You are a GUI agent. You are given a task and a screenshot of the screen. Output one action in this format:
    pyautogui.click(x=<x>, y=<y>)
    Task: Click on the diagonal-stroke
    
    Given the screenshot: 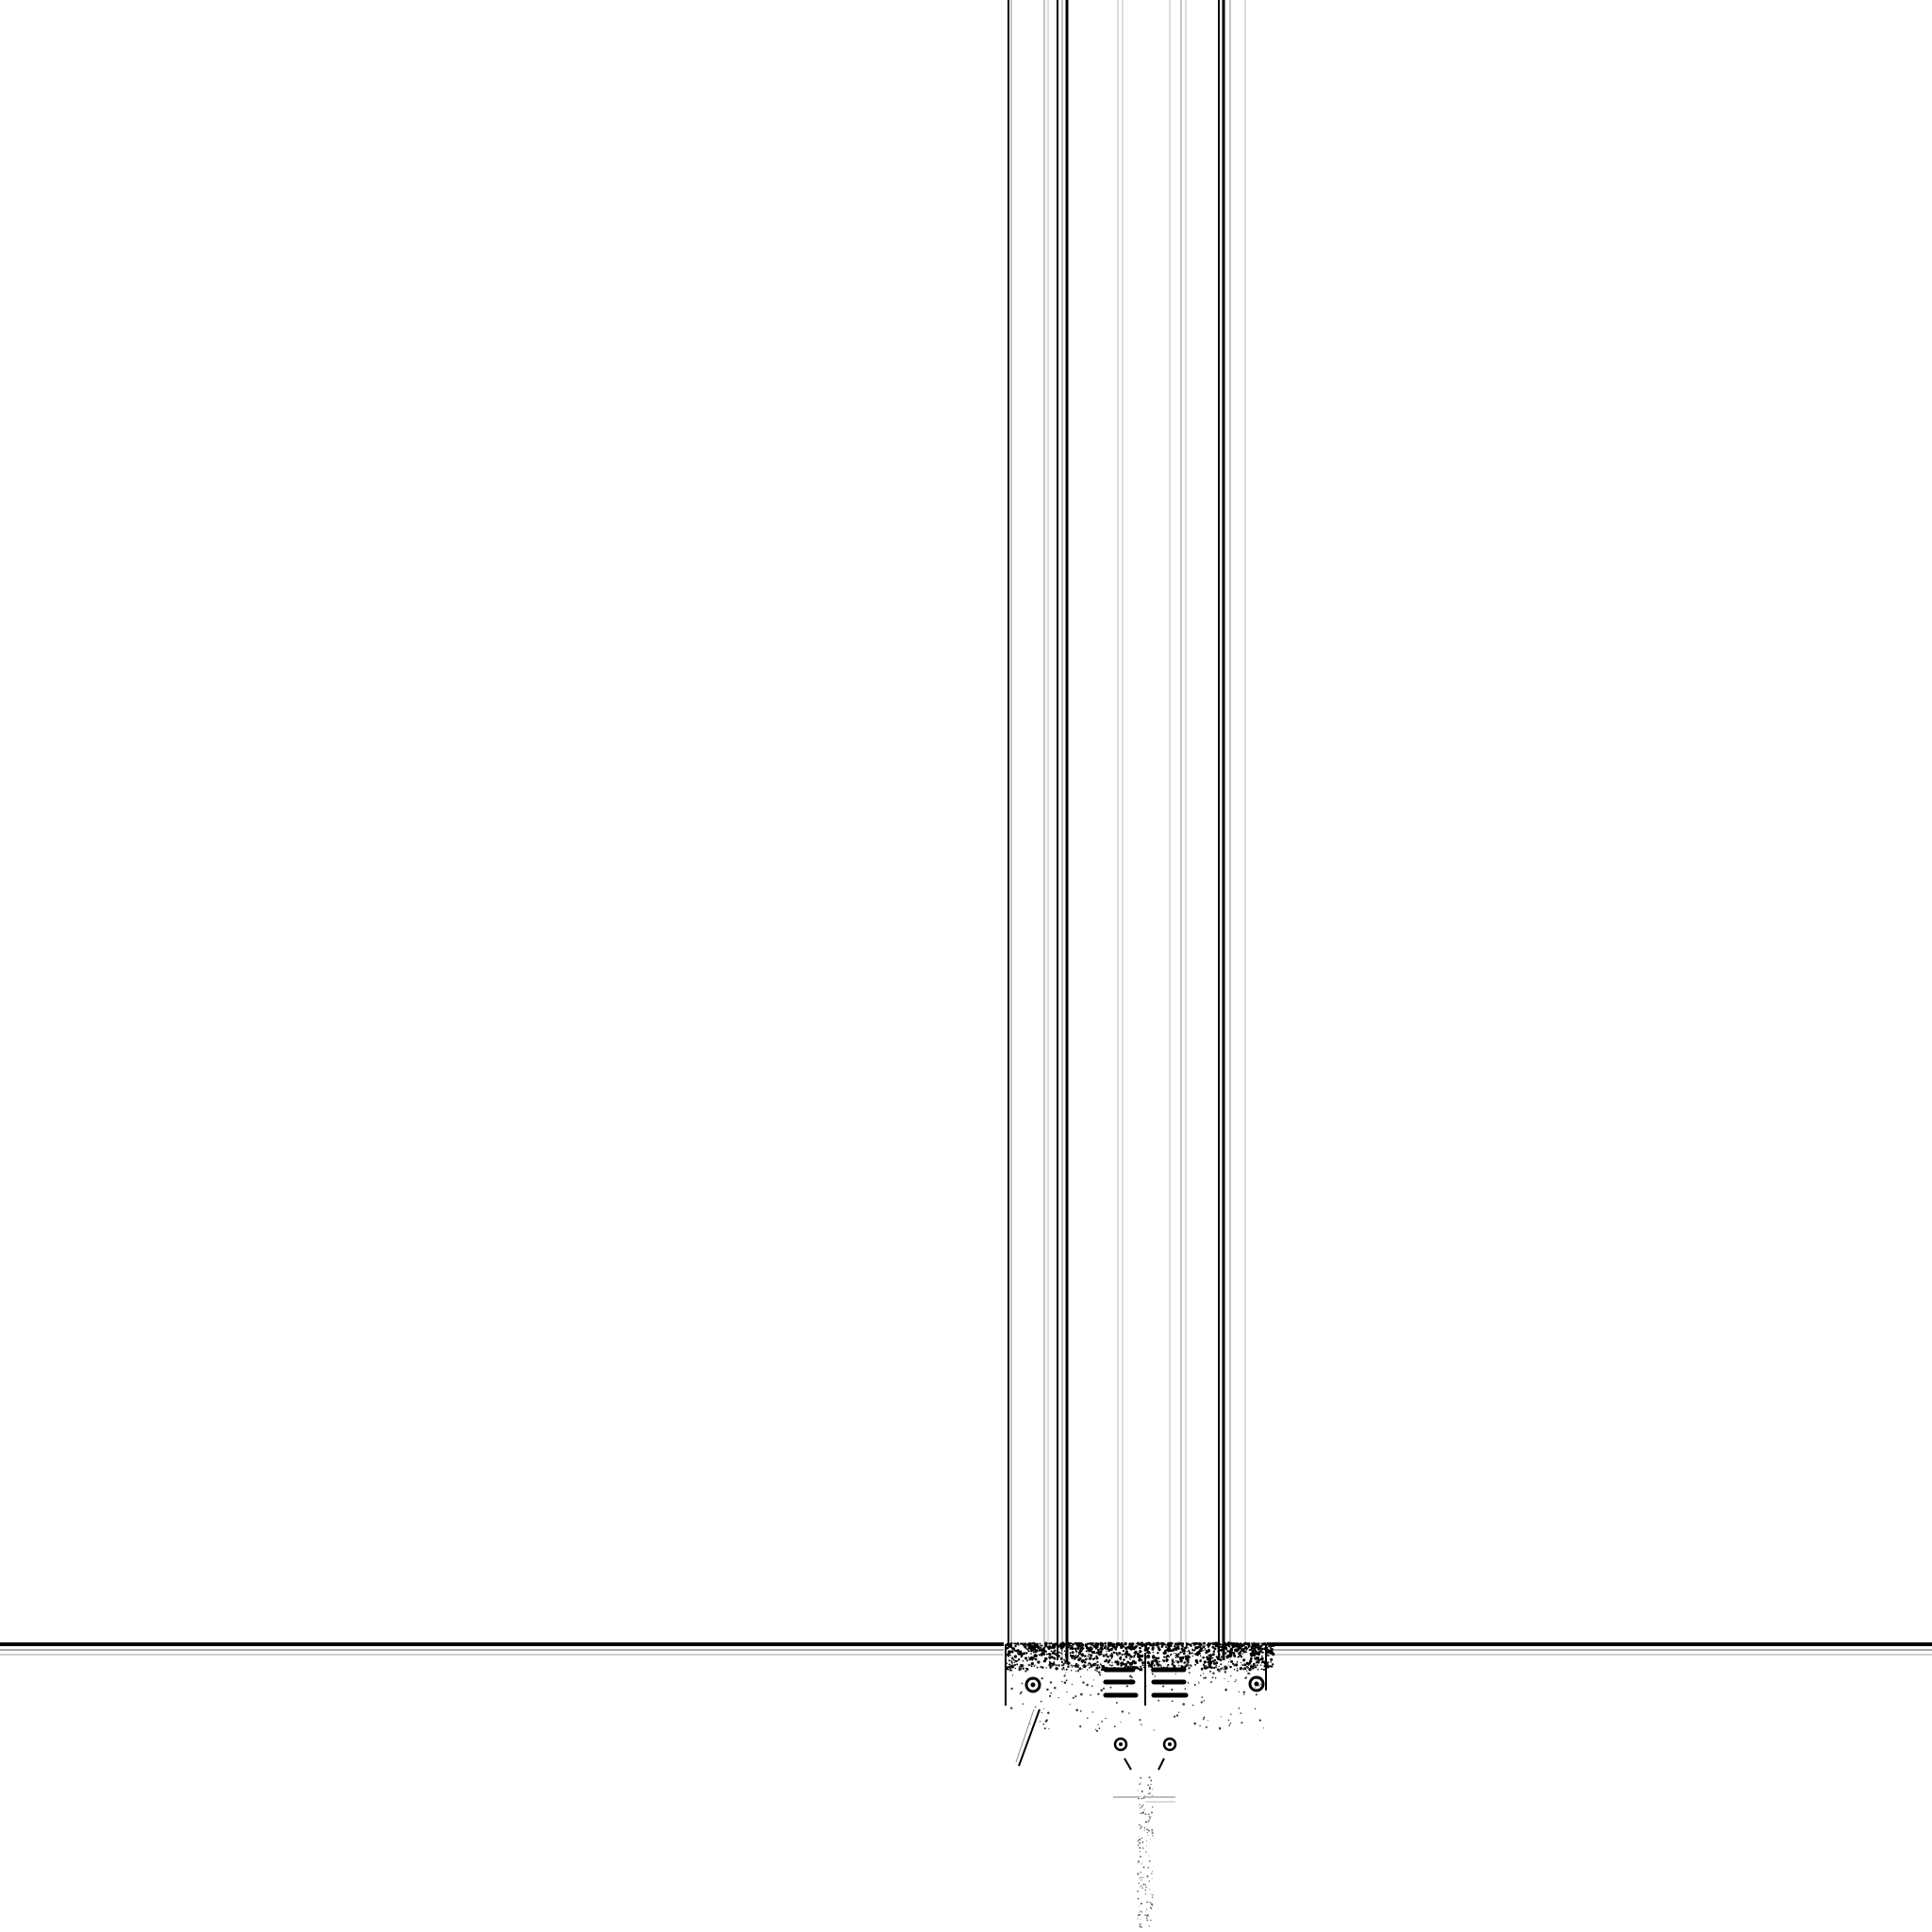 What is the action you would take?
    pyautogui.click(x=1025, y=1736)
    